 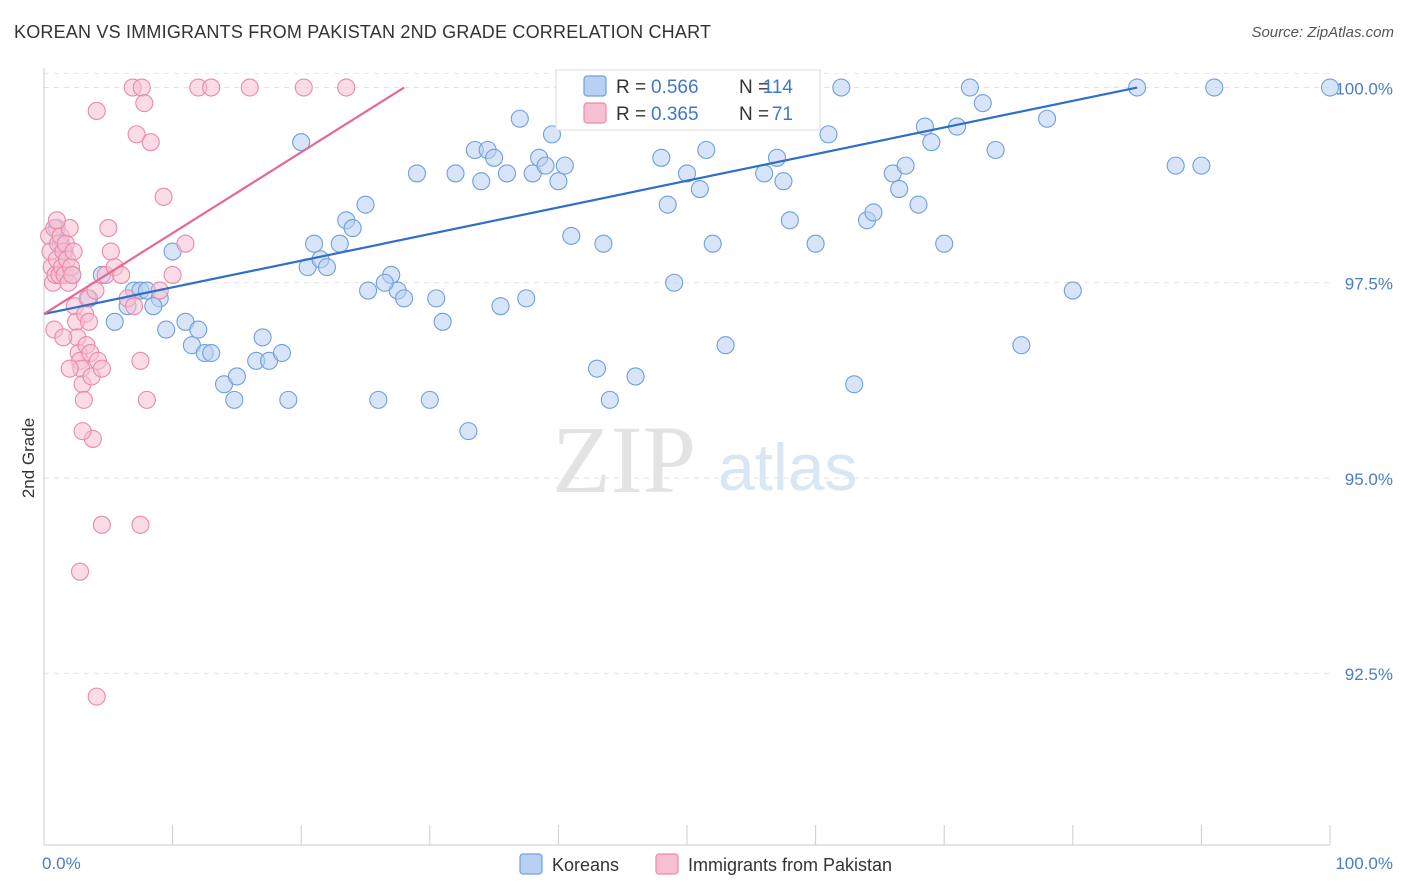 What do you see at coordinates (1369, 284) in the screenshot?
I see `y-tick-label: 97.5%` at bounding box center [1369, 284].